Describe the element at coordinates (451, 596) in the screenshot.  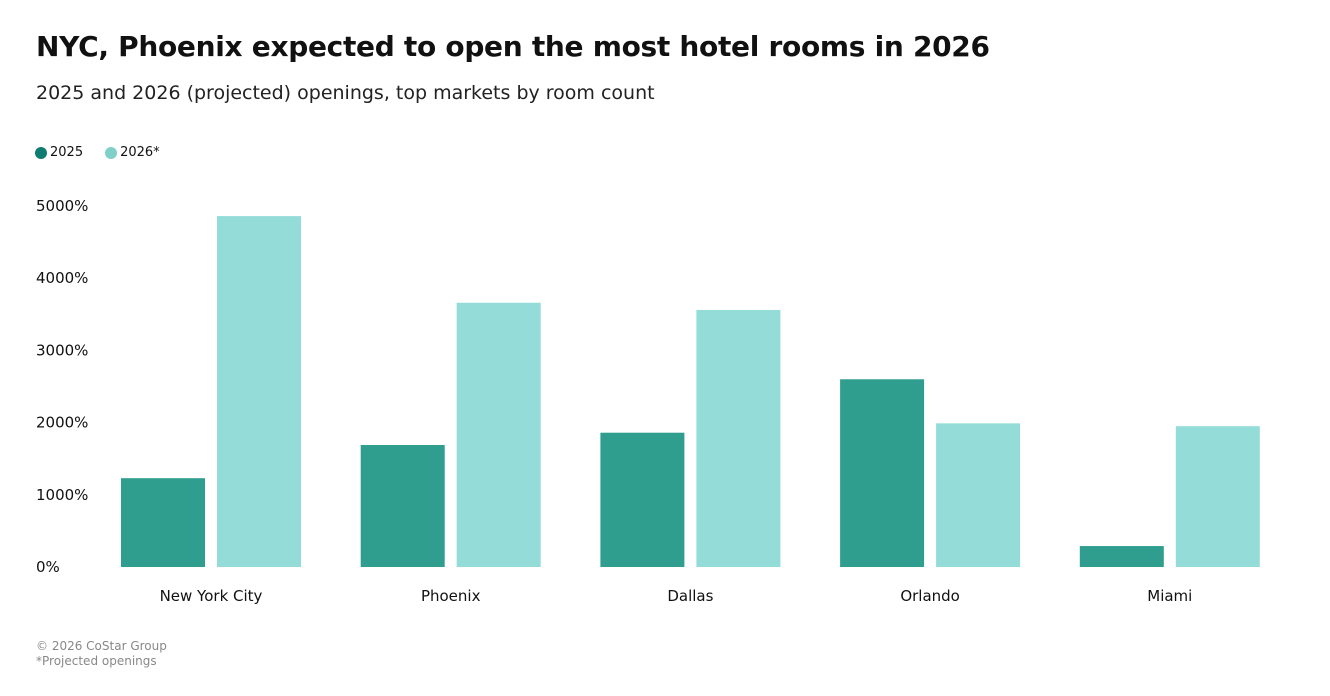
I see `x-tick-label: Phoenix` at that location.